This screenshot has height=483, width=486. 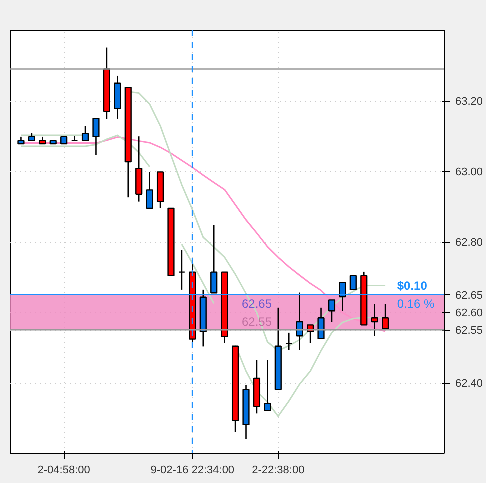 I want to click on x-tick-label: 2-04:58:00, so click(x=64, y=470).